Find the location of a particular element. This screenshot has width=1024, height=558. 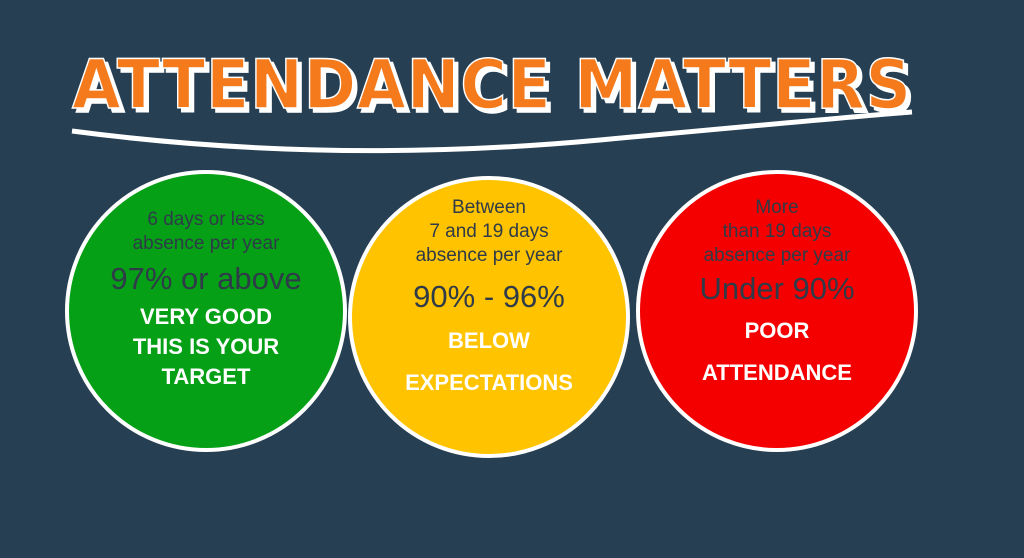

circle-desc-line: Between is located at coordinates (489, 207).